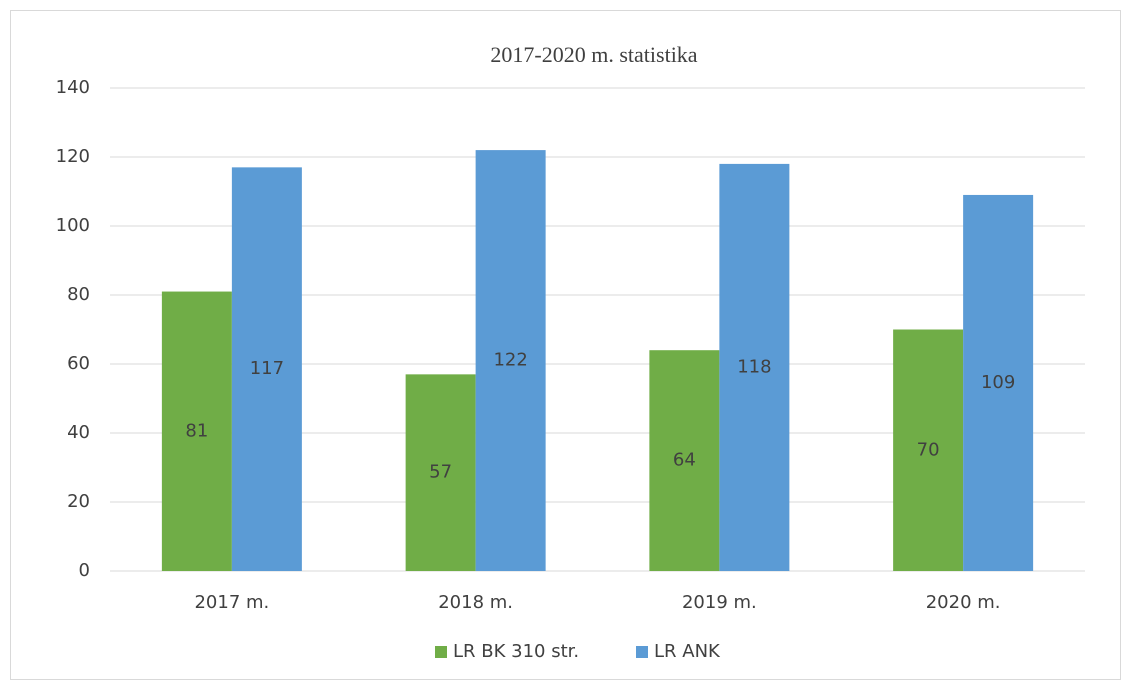 The width and height of the screenshot is (1132, 681). I want to click on x-tick-label: 2018 m., so click(475, 602).